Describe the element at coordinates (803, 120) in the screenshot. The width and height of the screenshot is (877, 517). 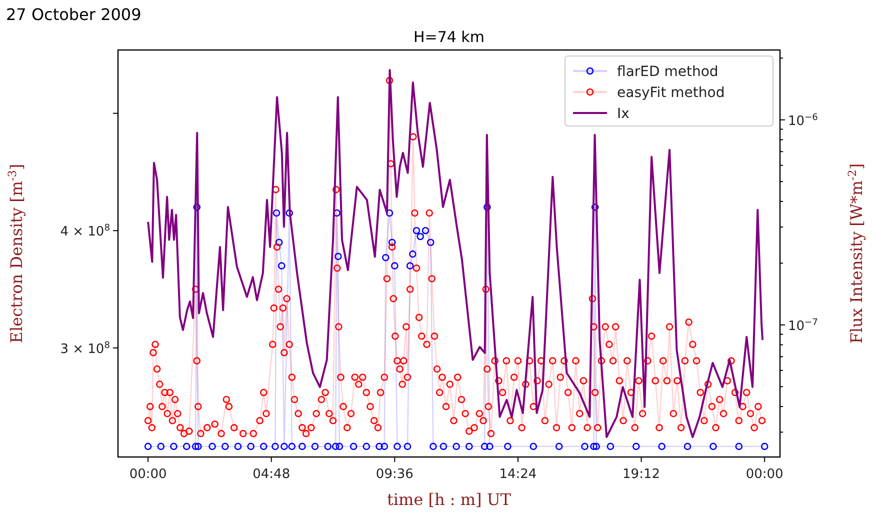
I see `y2-tick-label: 10$^{−6}$` at that location.